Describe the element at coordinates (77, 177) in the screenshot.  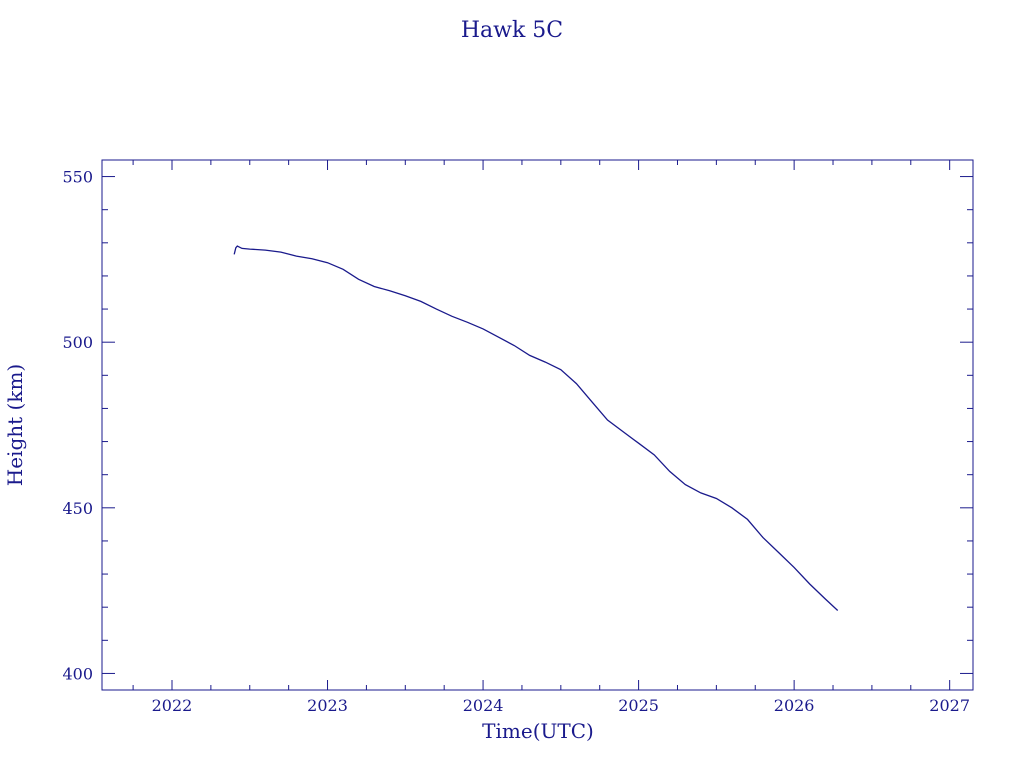
I see `y-tick-label: 550` at that location.